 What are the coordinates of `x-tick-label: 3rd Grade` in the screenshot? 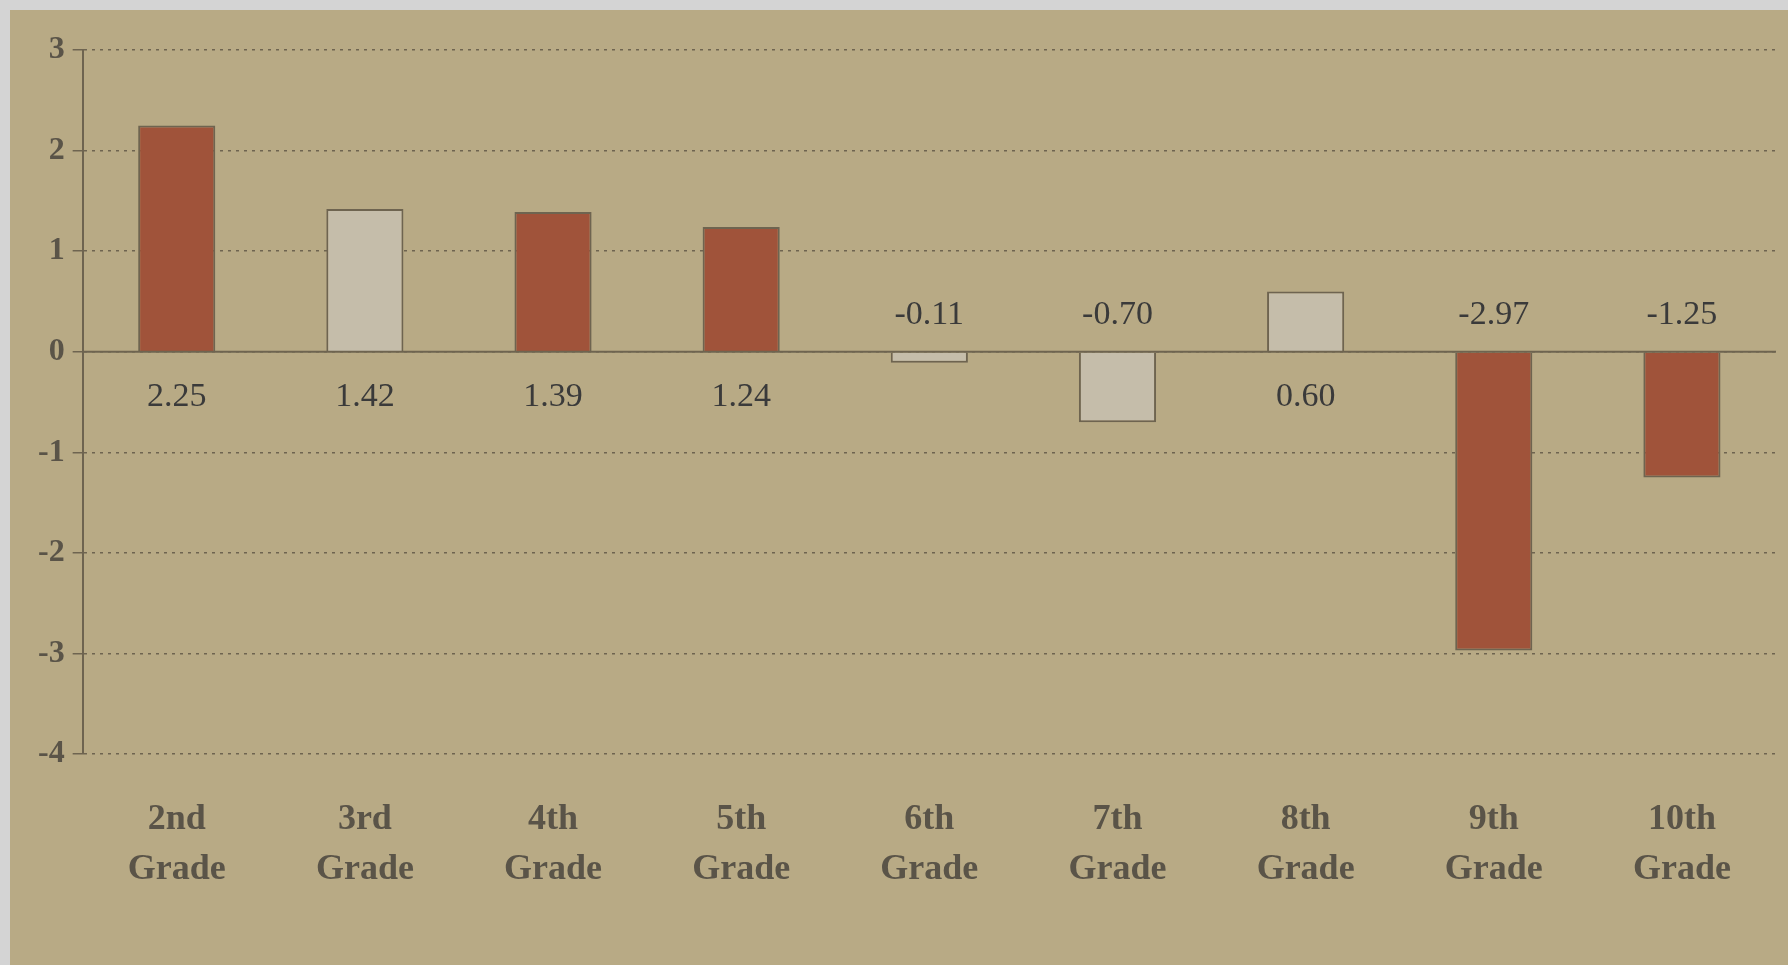 It's located at (364, 842).